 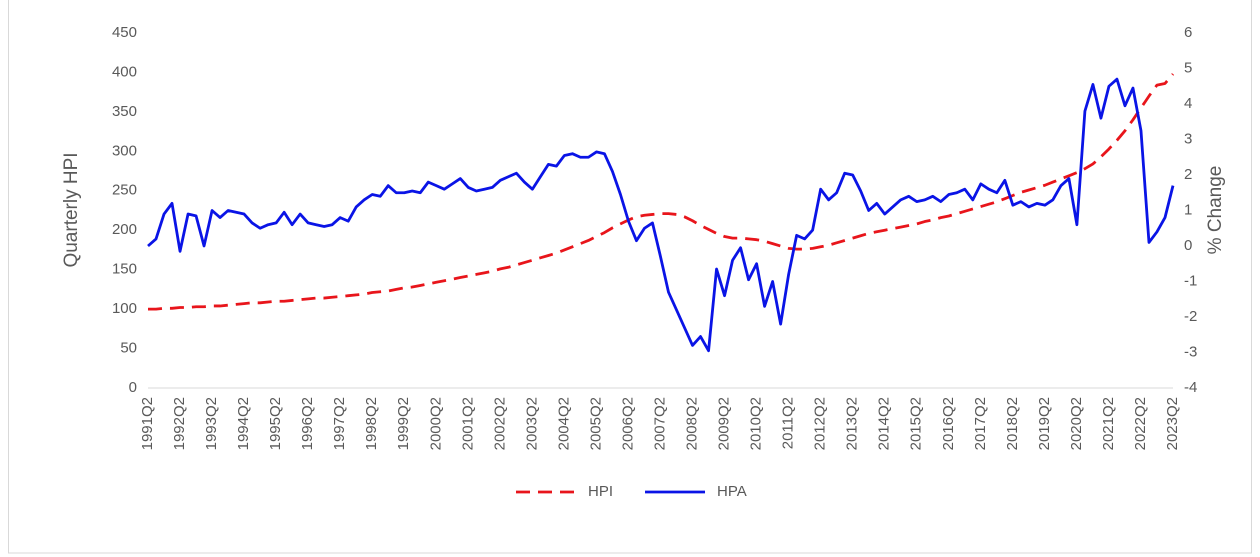 What do you see at coordinates (124, 32) in the screenshot?
I see `y-tick-label: 450` at bounding box center [124, 32].